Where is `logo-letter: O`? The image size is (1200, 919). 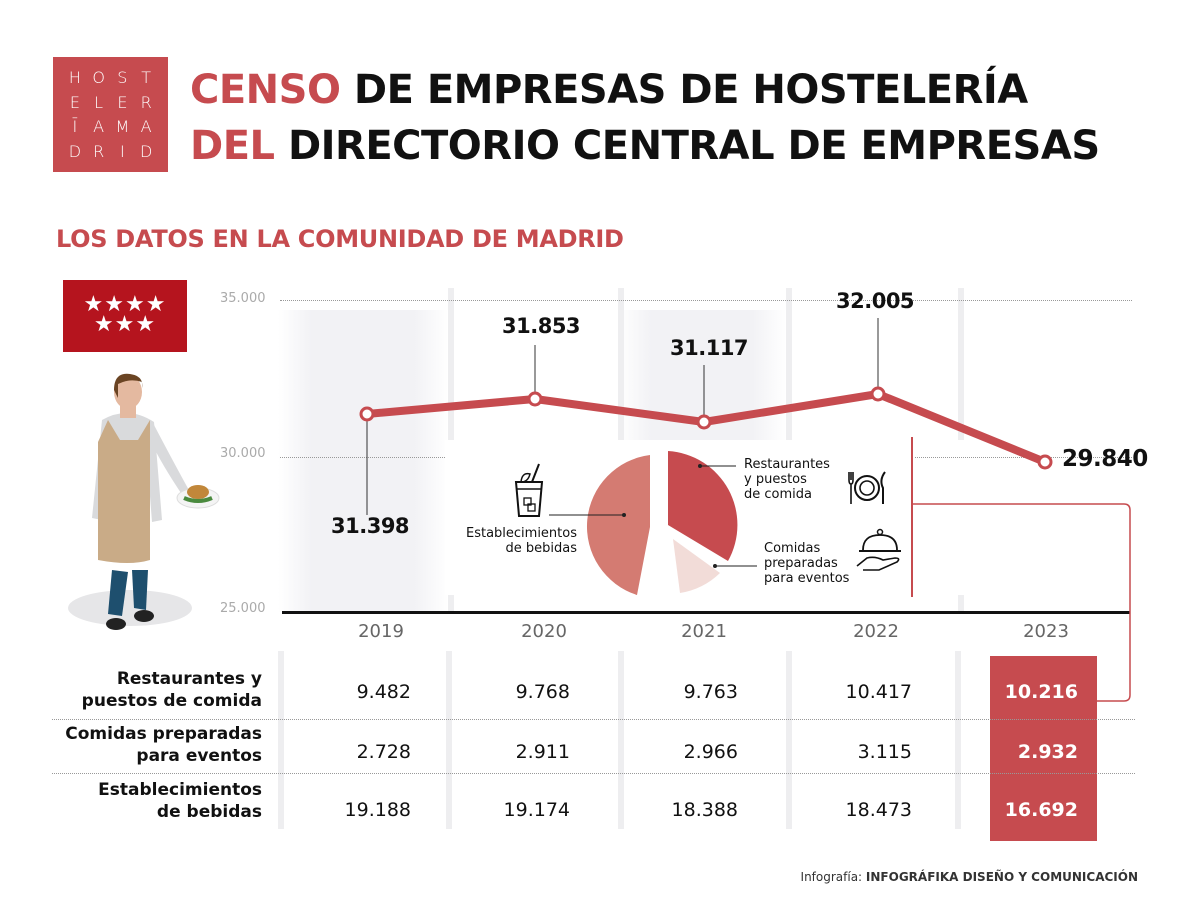
logo-letter: O is located at coordinates (98, 77).